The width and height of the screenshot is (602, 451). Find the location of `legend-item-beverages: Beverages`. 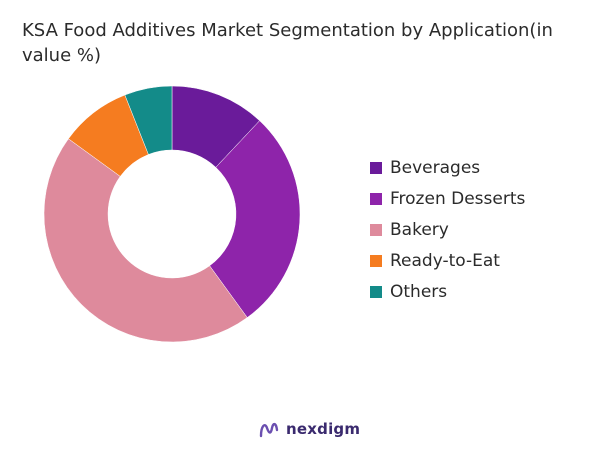

legend-item-beverages: Beverages is located at coordinates (447, 167).